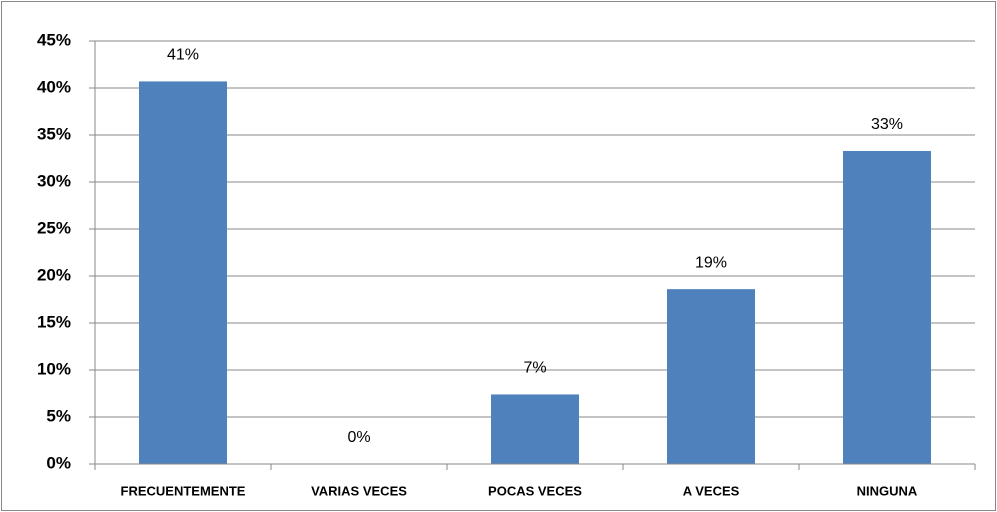  What do you see at coordinates (58, 462) in the screenshot?
I see `y-tick-label: 0%` at bounding box center [58, 462].